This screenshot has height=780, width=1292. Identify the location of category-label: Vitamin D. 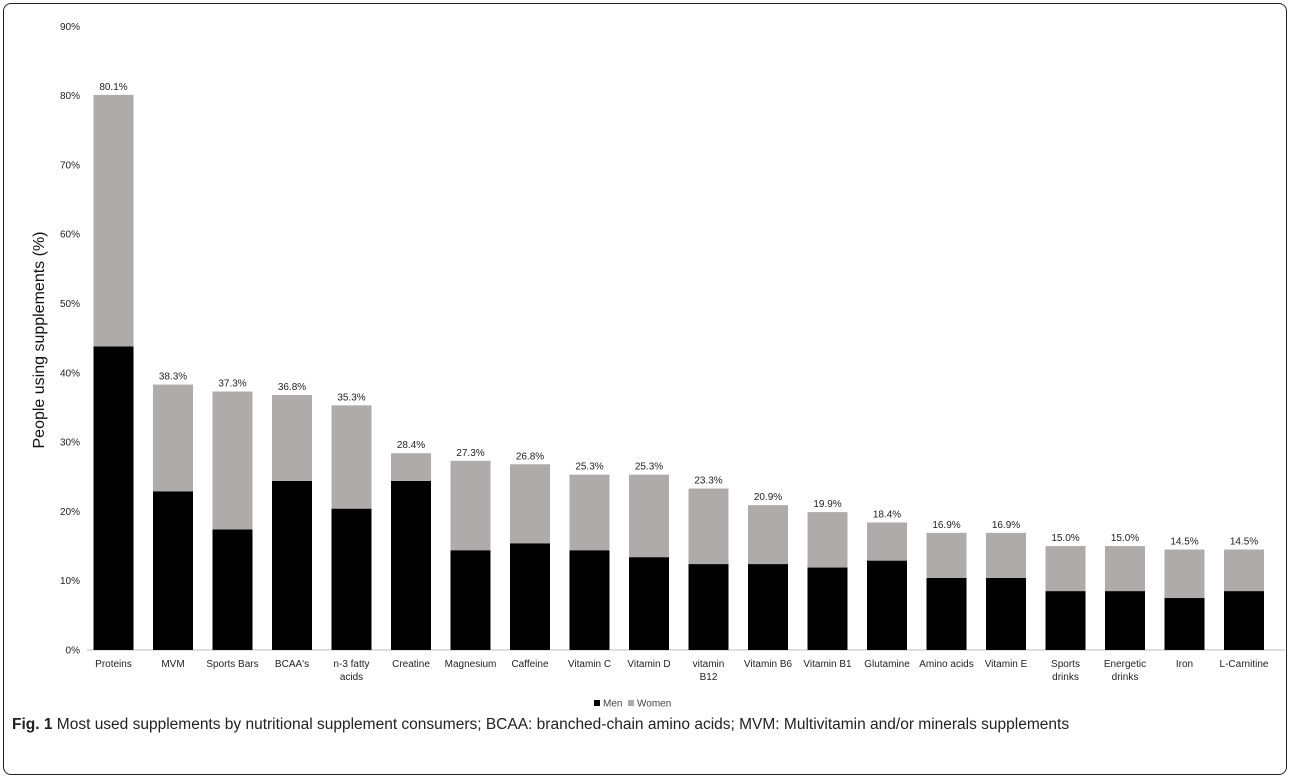
(648, 664).